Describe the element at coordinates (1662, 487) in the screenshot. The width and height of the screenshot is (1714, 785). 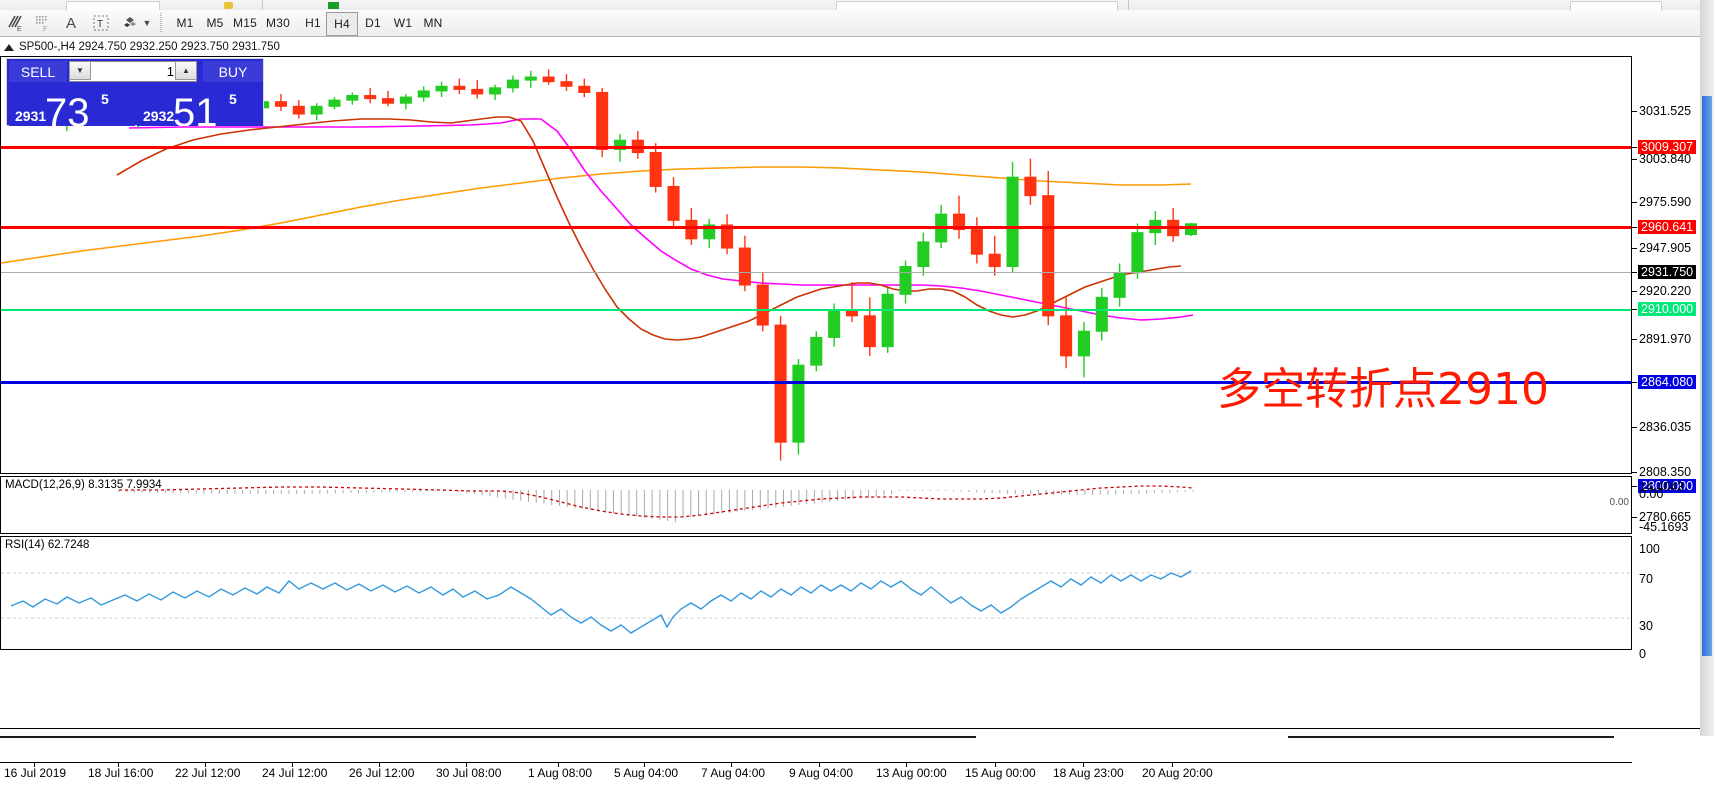
I see `macd-scale-max: 14.4043` at that location.